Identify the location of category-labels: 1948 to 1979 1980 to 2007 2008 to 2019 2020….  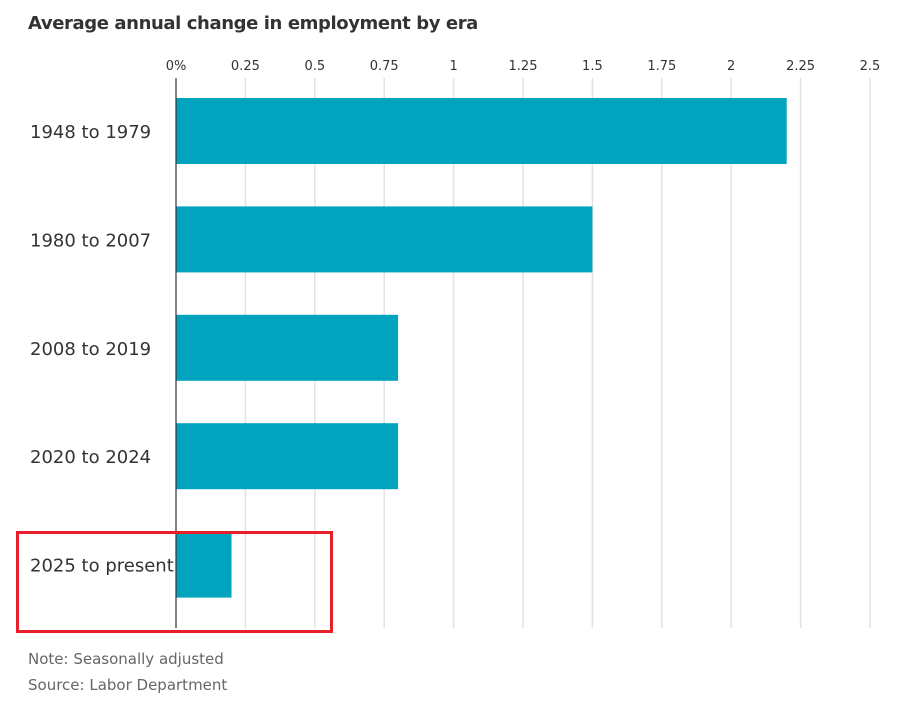
(102, 349).